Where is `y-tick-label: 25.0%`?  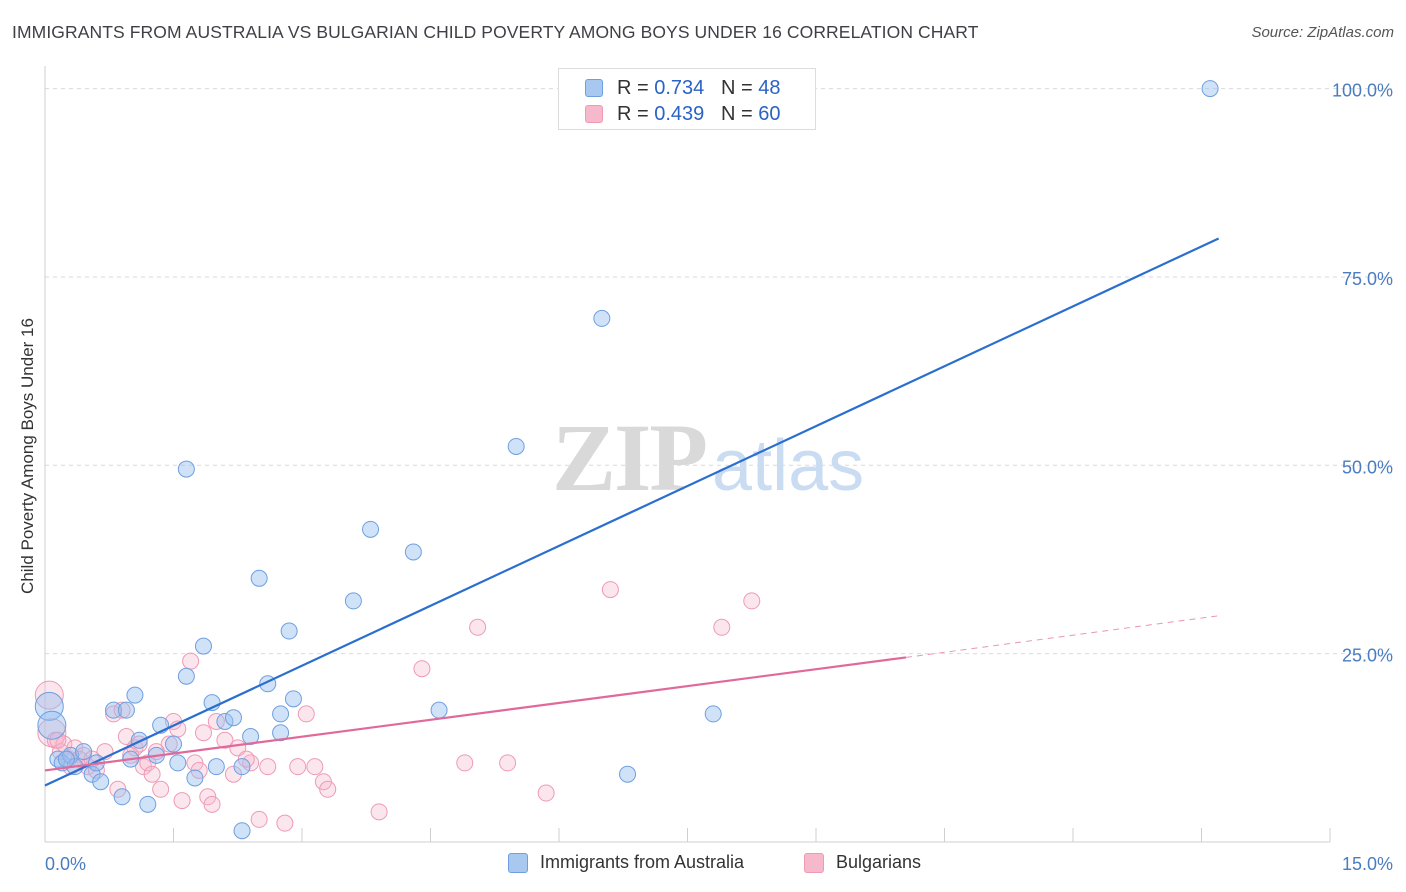 y-tick-label: 25.0% is located at coordinates (1367, 656).